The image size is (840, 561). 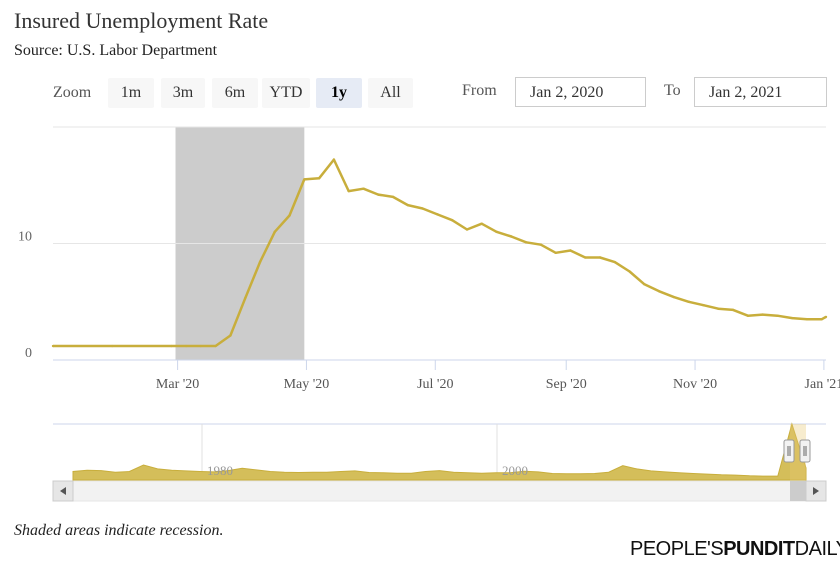 What do you see at coordinates (677, 549) in the screenshot?
I see `brand-part-1: PEOPLE'S` at bounding box center [677, 549].